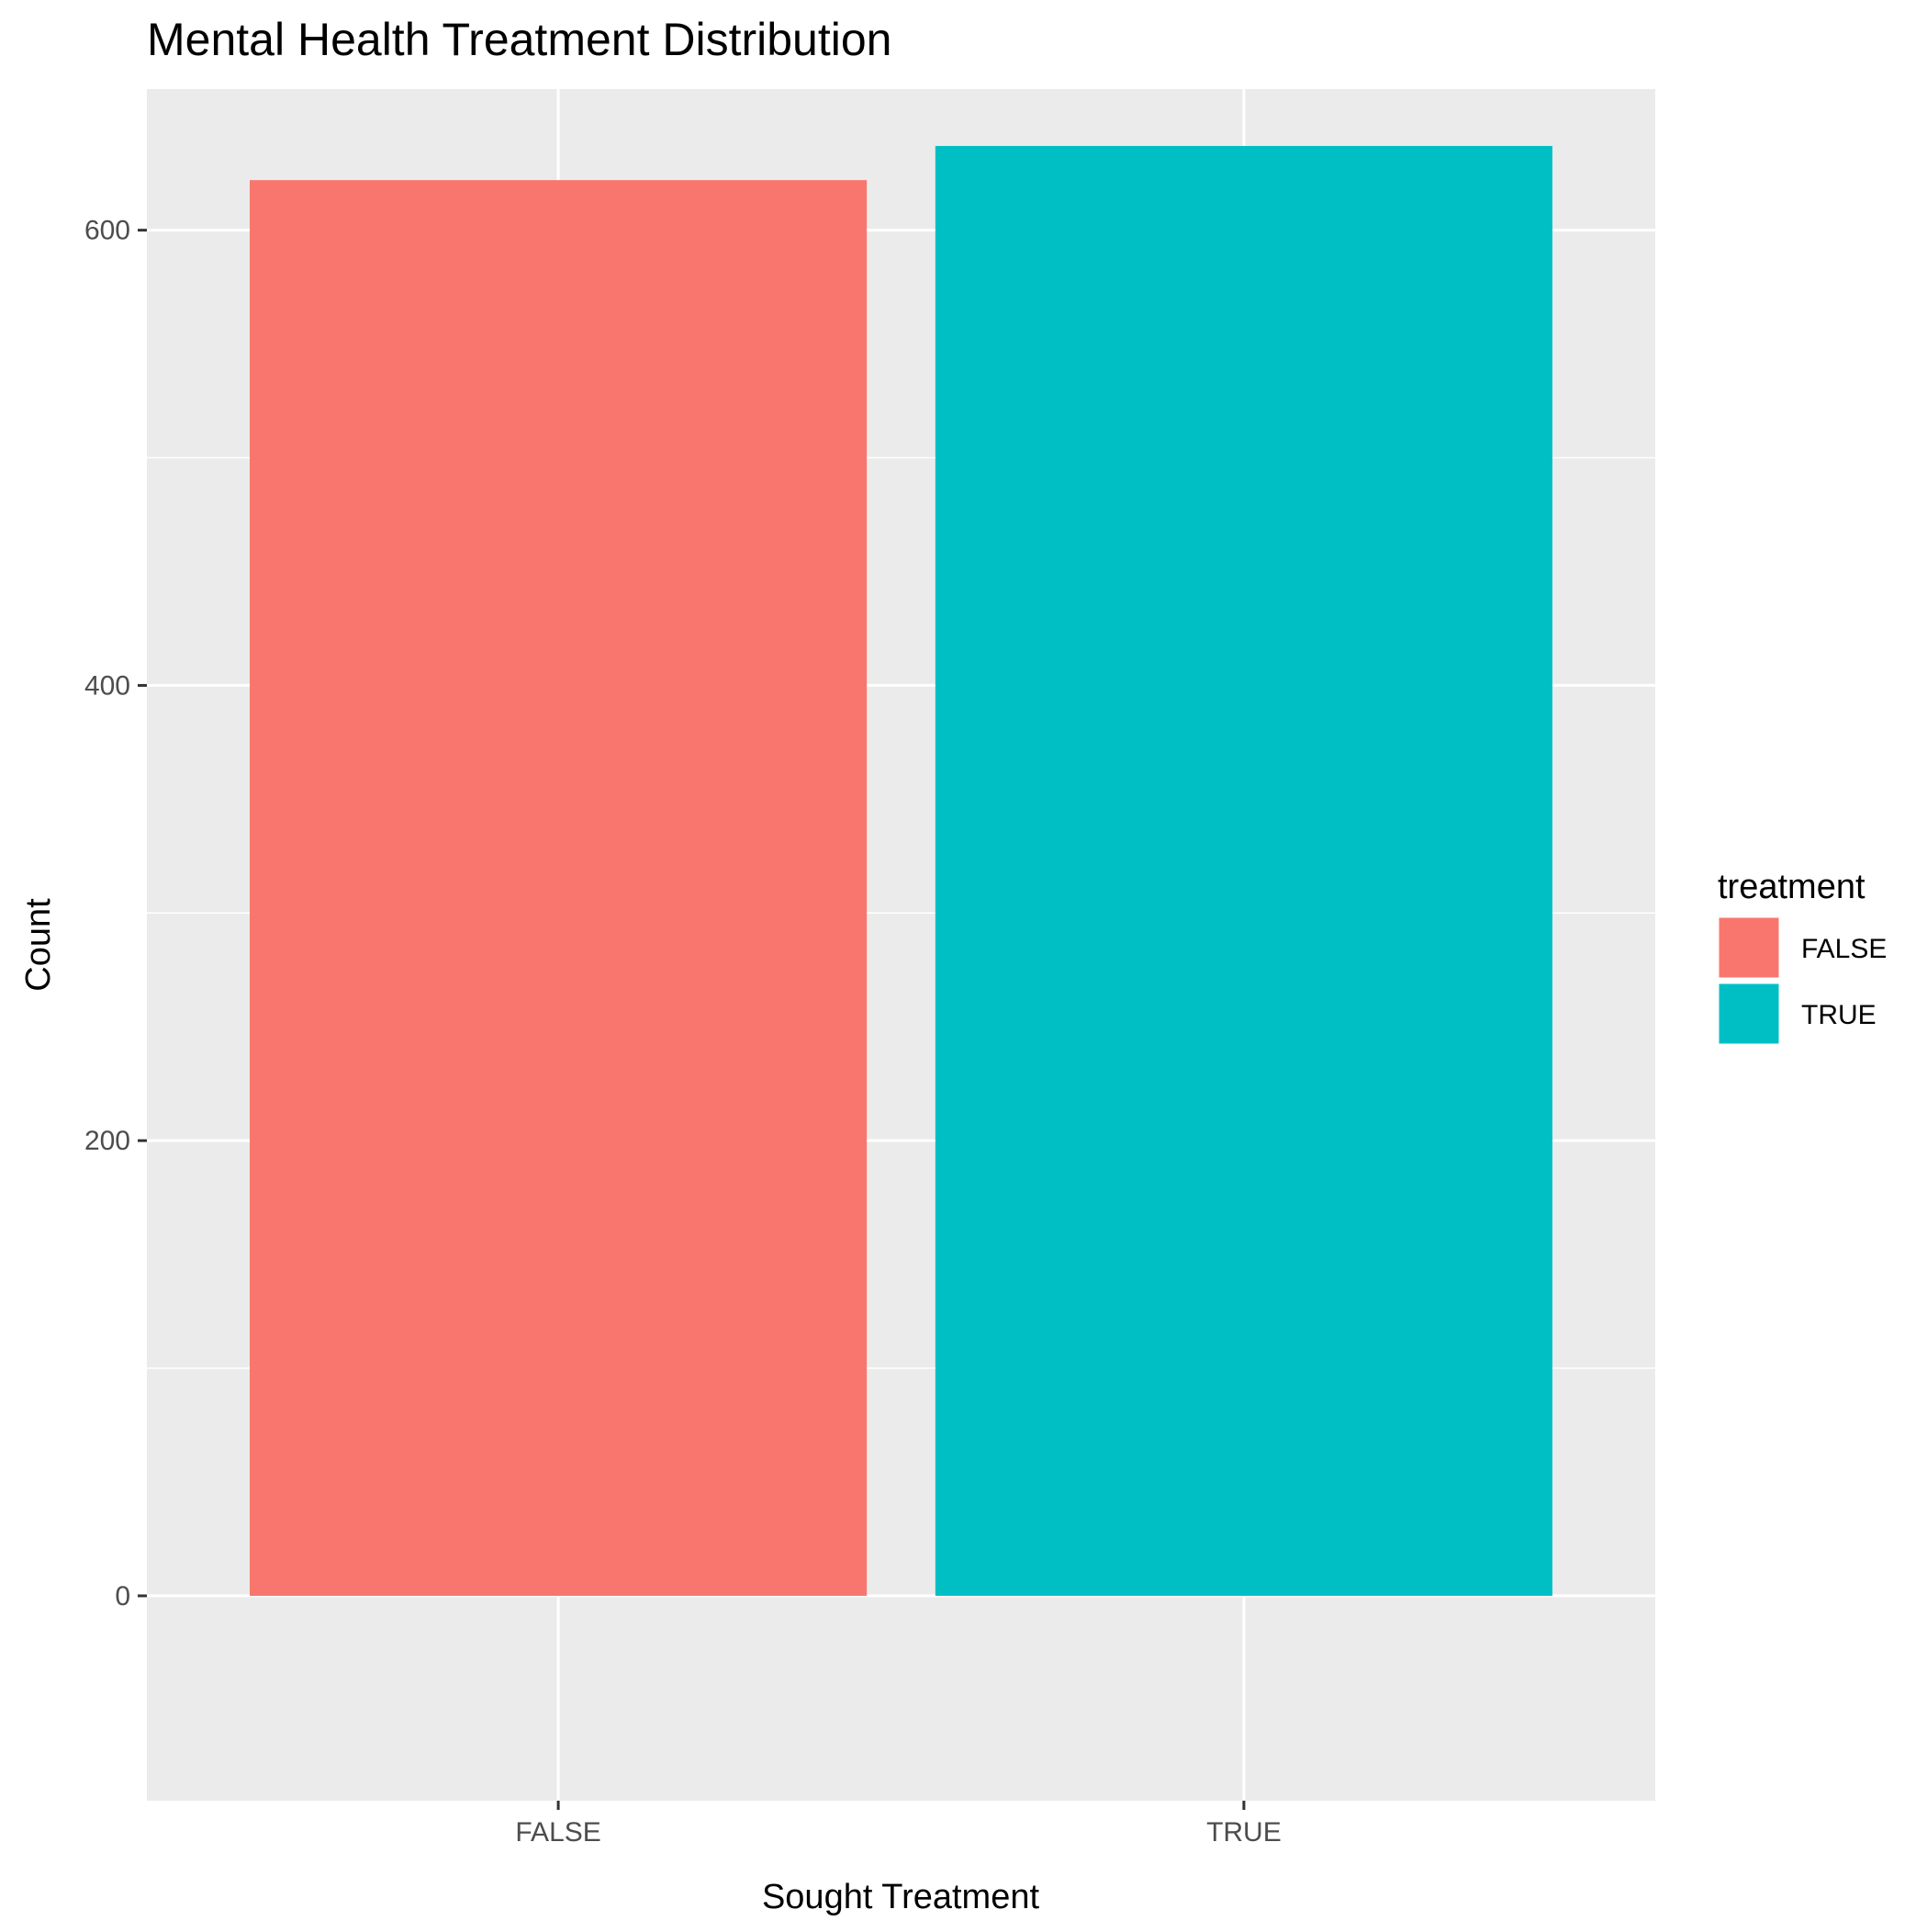 This screenshot has height=1932, width=1927. Describe the element at coordinates (115, 914) in the screenshot. I see `y-axis: 0 200 400 600` at that location.